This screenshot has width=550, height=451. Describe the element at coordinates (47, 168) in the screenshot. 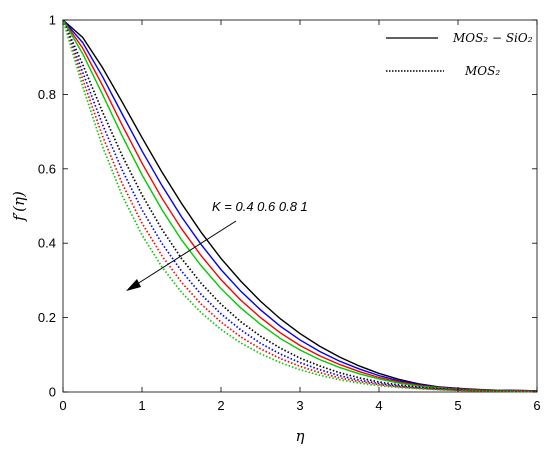

I see `y-tick-label: 0.6` at that location.